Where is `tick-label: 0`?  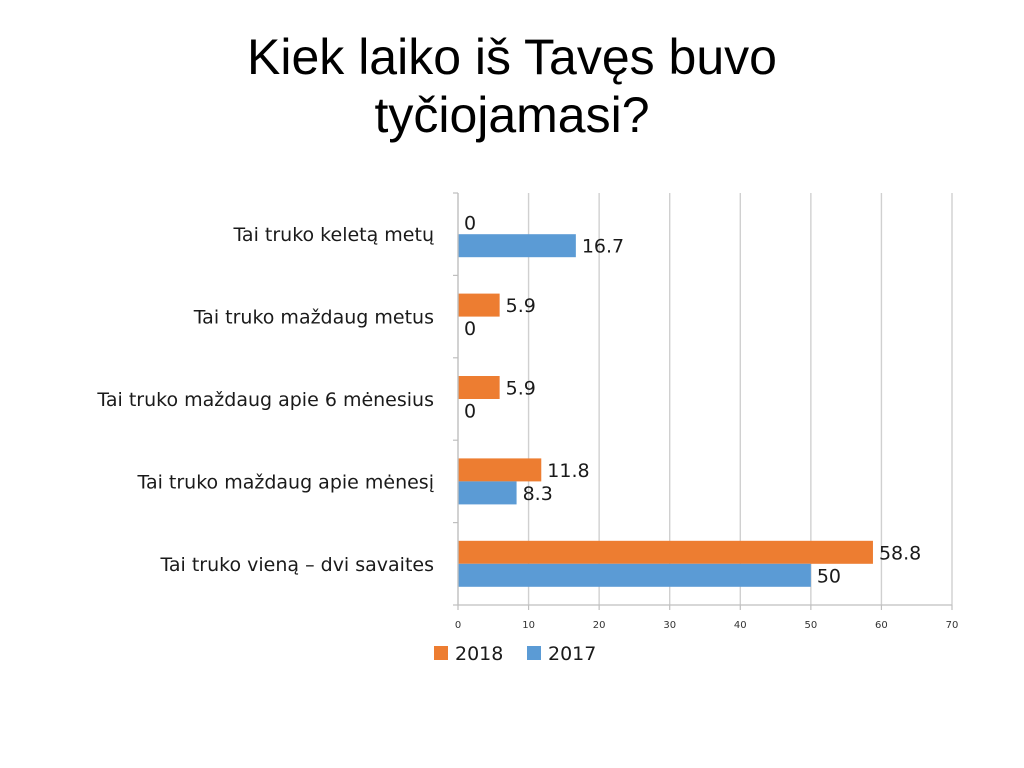 tick-label: 0 is located at coordinates (458, 625).